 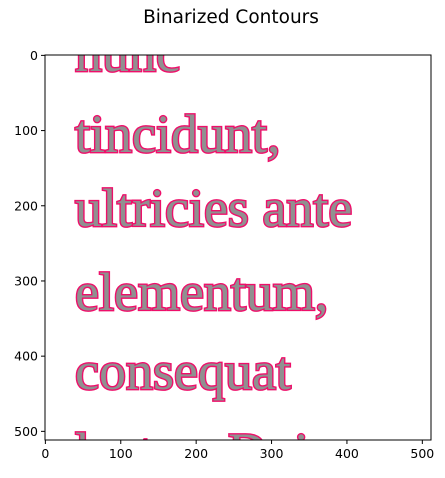 I want to click on text-line: elementum,, so click(x=201, y=292).